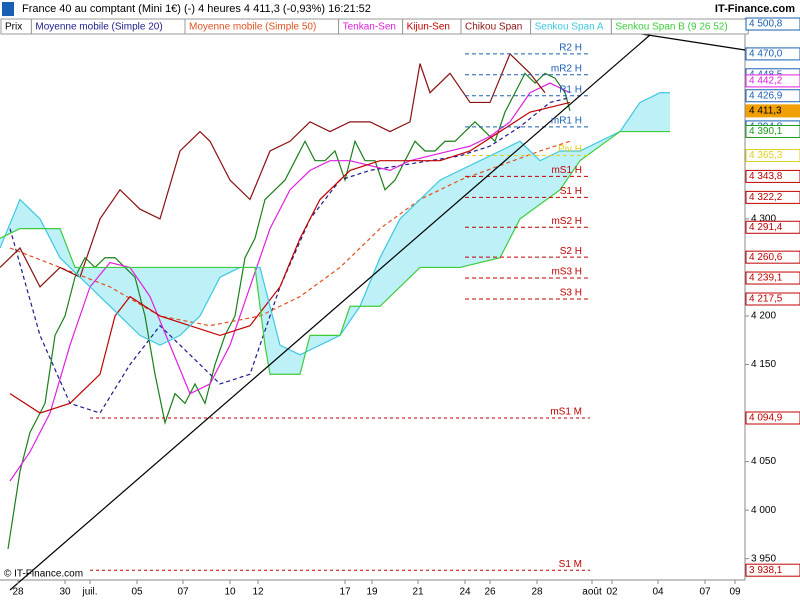 The height and width of the screenshot is (605, 800). I want to click on legend-item: Moyenne mobile (Simple 50), so click(252, 27).